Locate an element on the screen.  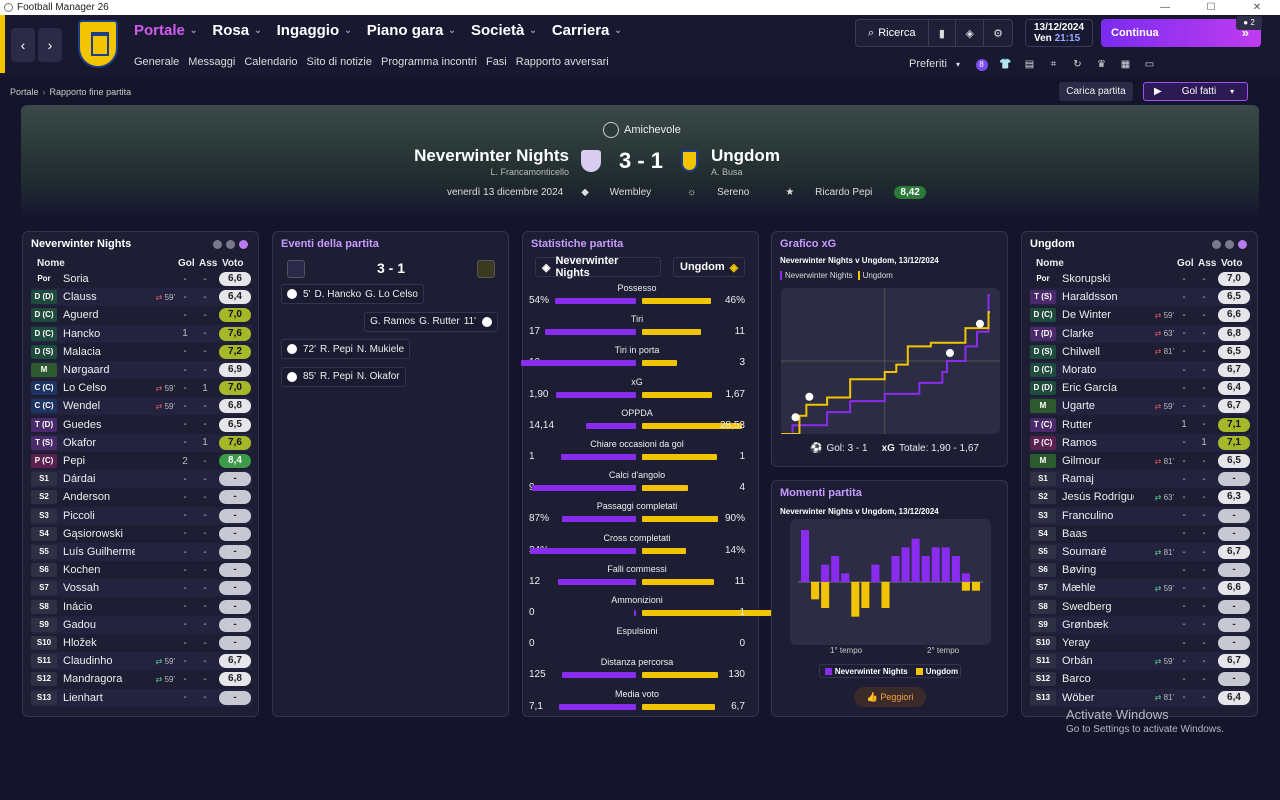
minimize-icon: — is located at coordinates (1165, 7).